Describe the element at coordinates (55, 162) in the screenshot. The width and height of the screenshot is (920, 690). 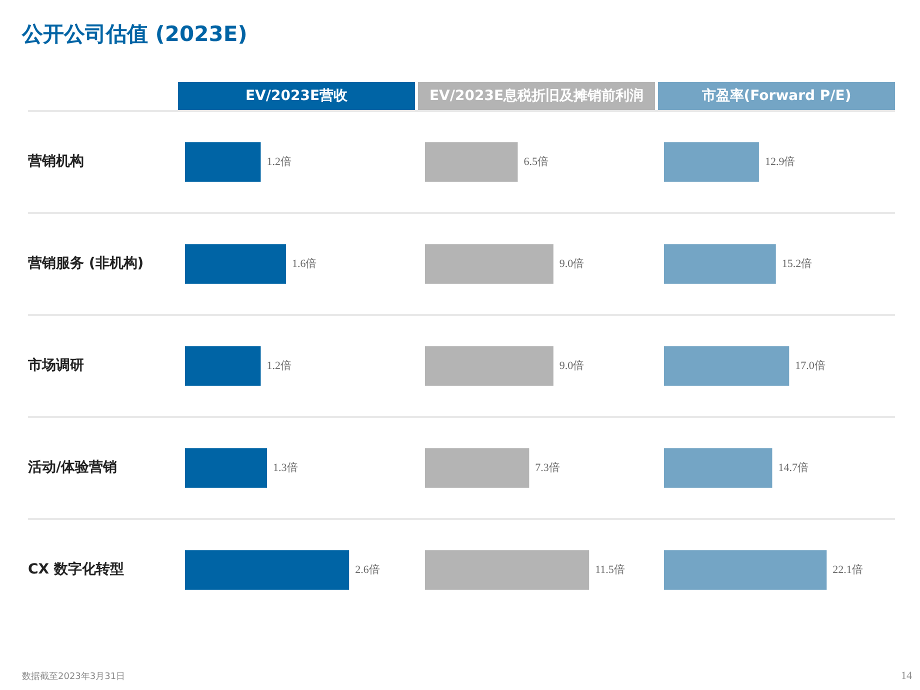
I see `y-tick-label: 营销机构` at that location.